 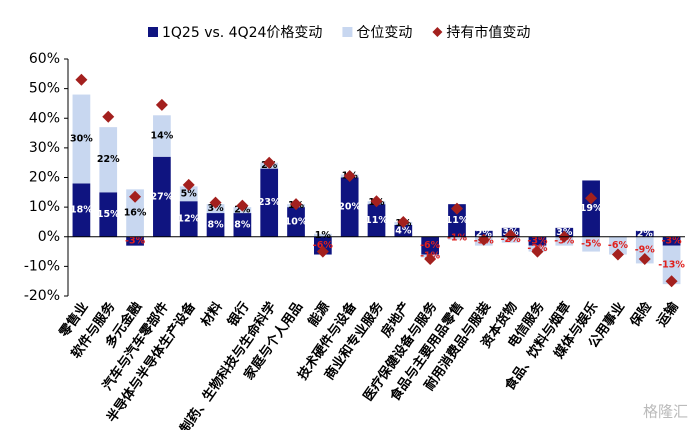 I want to click on legend-label: 仓位变动, so click(x=384, y=33).